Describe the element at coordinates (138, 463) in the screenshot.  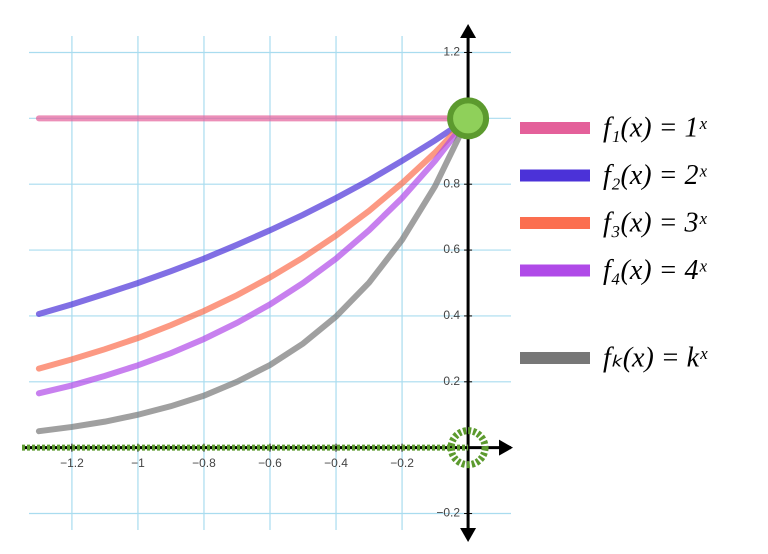
I see `x-tick-label: −1` at that location.